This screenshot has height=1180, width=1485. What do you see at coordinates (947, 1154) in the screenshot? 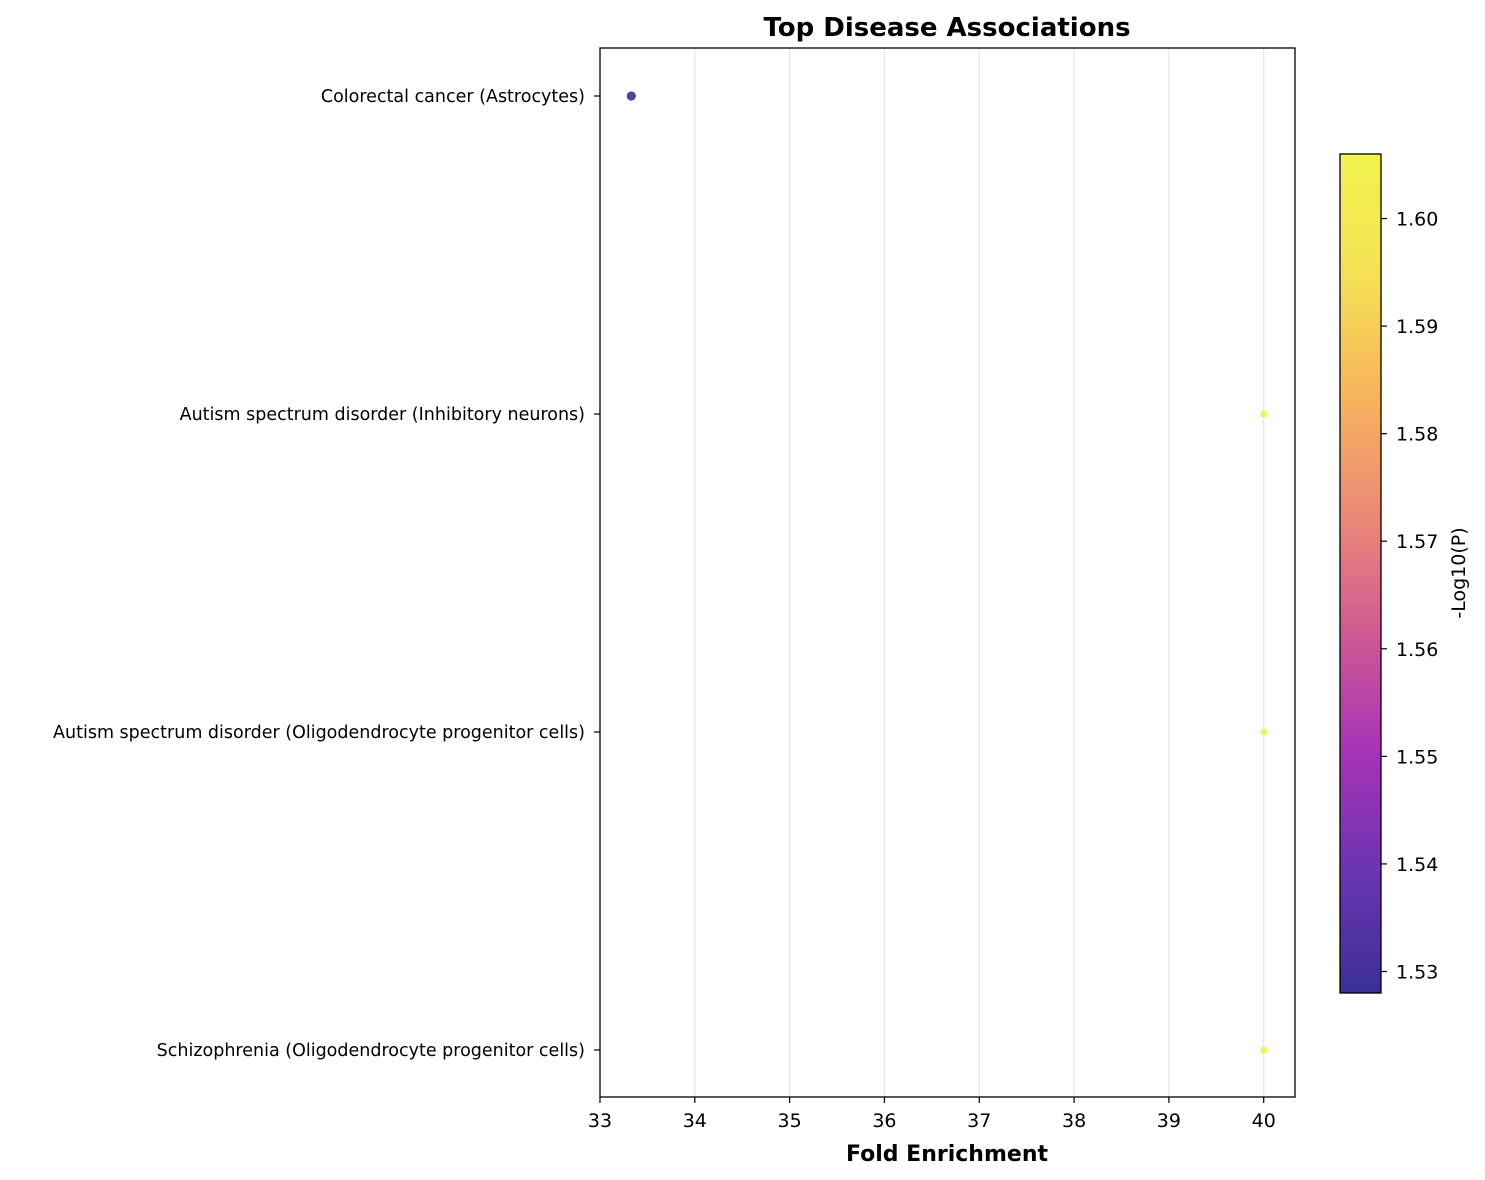
I see `x-axis-label: Fold Enrichment` at bounding box center [947, 1154].